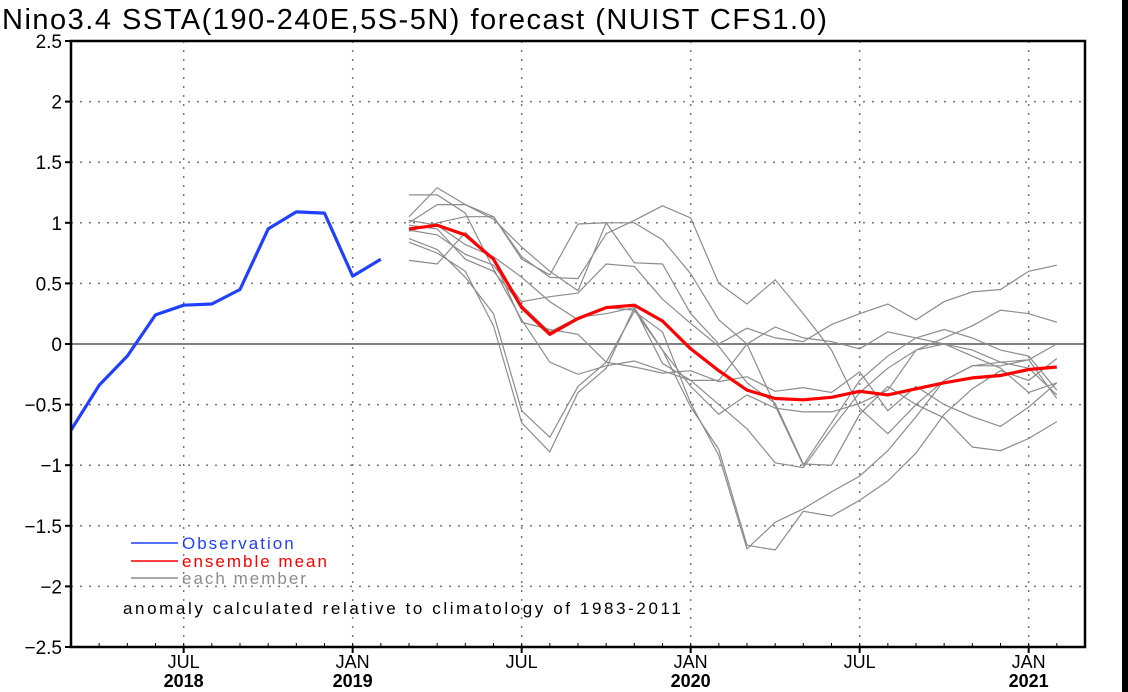 This screenshot has height=692, width=1128. What do you see at coordinates (43, 406) in the screenshot?
I see `y-tick-label: −0.5` at bounding box center [43, 406].